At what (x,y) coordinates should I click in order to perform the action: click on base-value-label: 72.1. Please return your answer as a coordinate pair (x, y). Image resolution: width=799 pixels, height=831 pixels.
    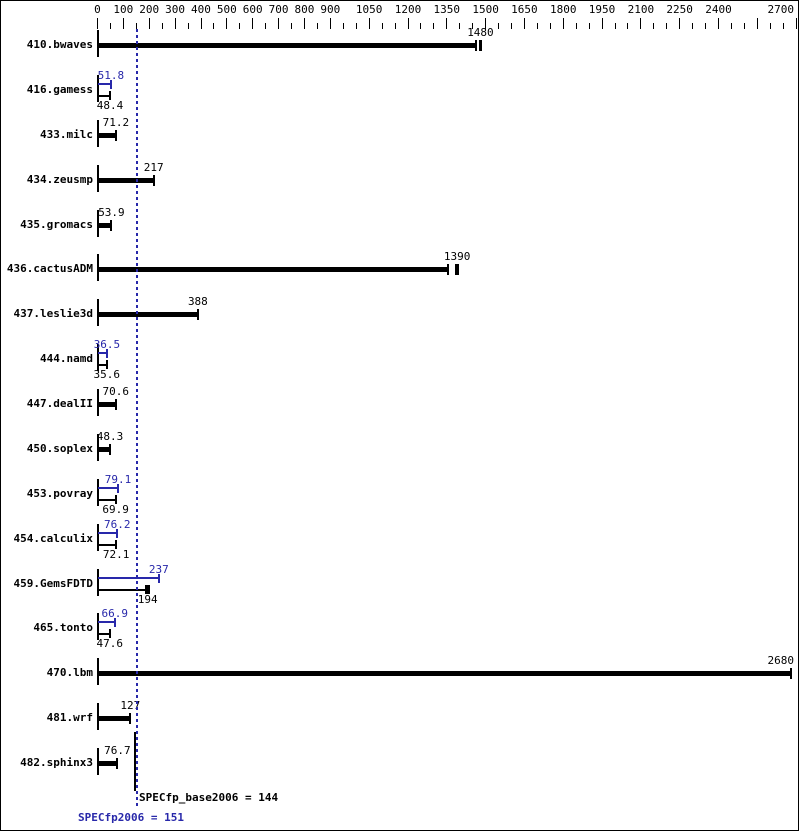
    Looking at the image, I should click on (116, 554).